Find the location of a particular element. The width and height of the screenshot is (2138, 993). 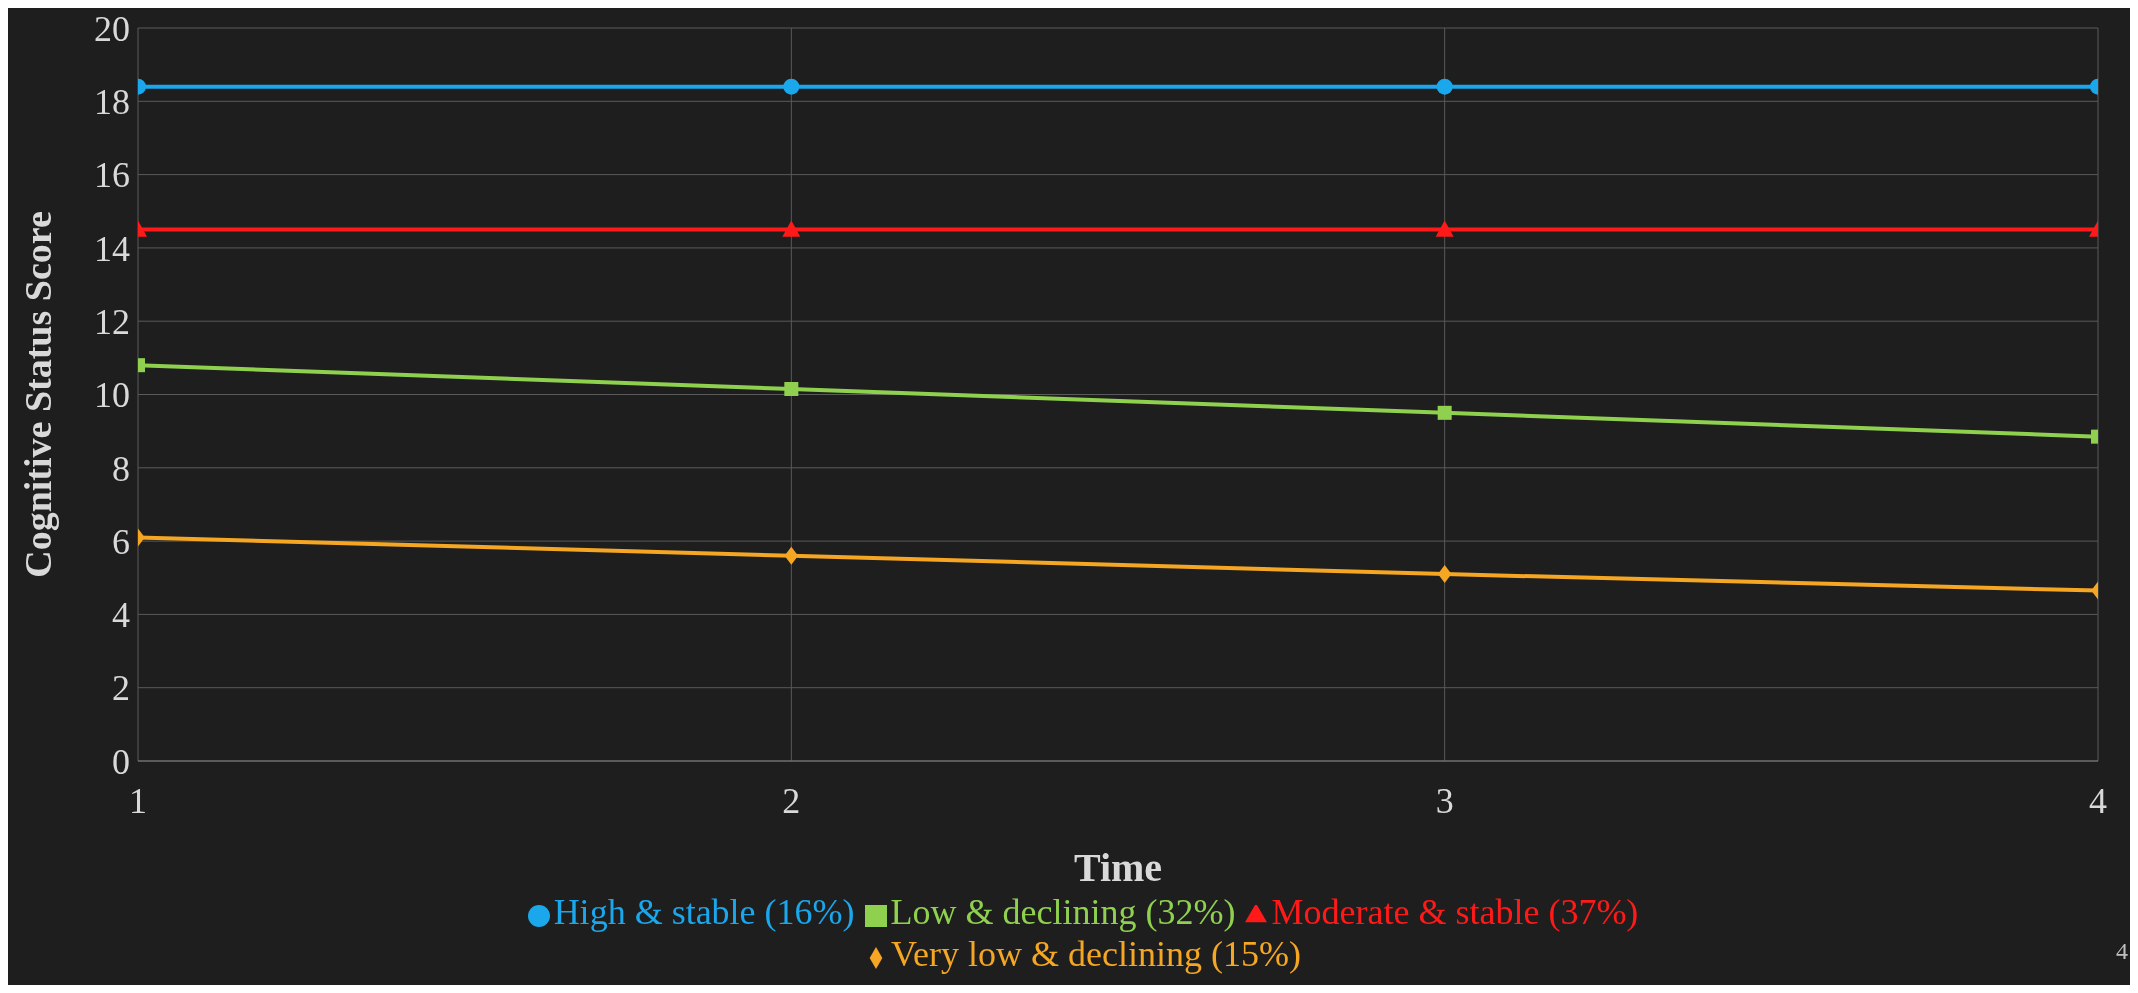

x-tick-label: 4 is located at coordinates (2098, 800).